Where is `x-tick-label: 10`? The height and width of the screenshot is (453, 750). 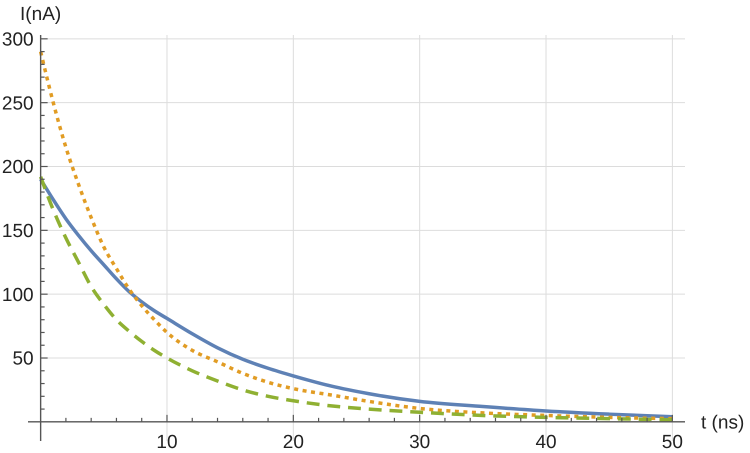 x-tick-label: 10 is located at coordinates (167, 442).